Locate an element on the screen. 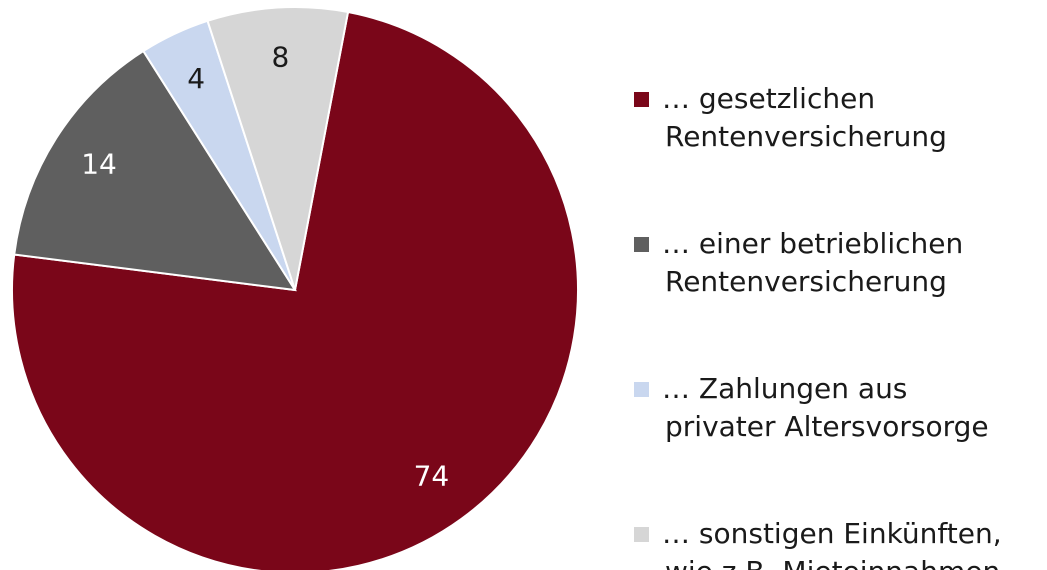  legend-line: wie z.B. Mieteinnahmen is located at coordinates (832, 562).